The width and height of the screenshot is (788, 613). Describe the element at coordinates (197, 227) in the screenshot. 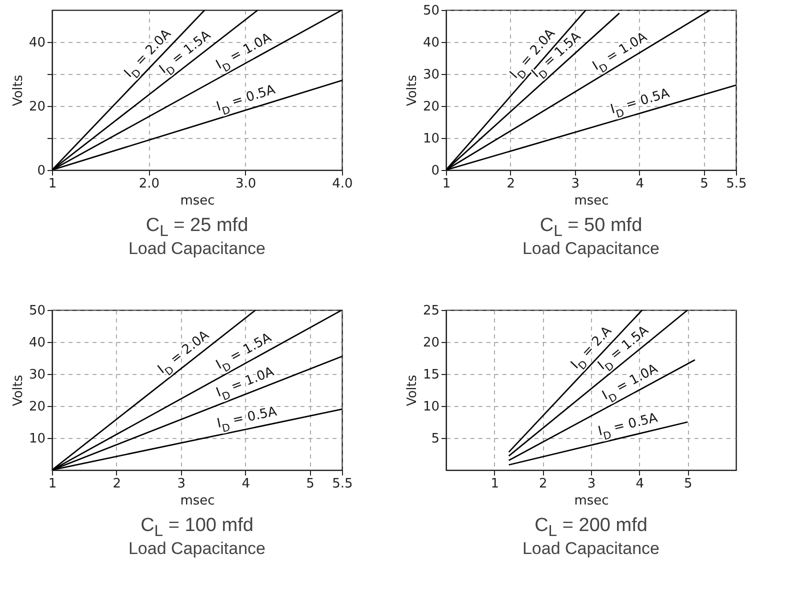

I see `text: C$_{L}$ = 25 mfd` at that location.